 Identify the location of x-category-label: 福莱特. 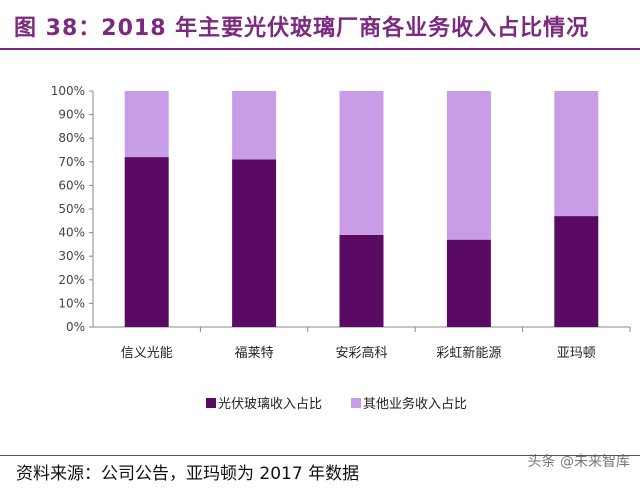
(254, 353).